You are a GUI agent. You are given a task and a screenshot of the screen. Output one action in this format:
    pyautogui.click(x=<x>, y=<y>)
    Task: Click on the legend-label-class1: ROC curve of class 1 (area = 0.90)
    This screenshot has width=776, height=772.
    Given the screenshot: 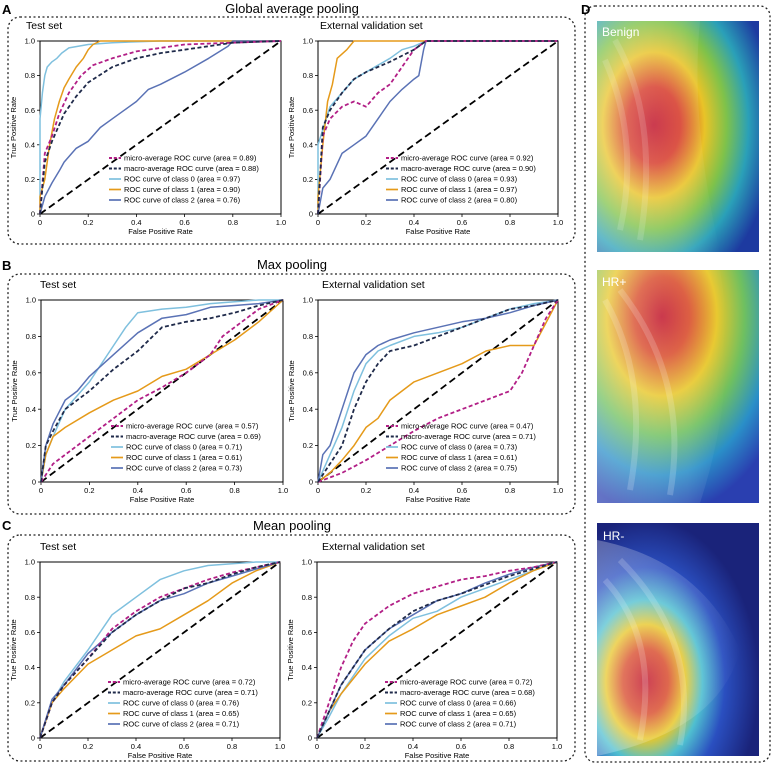 What is the action you would take?
    pyautogui.click(x=182, y=189)
    